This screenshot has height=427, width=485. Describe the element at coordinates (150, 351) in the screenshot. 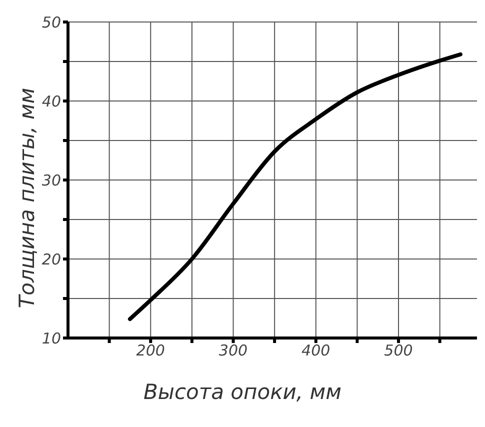

I see `x-tick-label: 200` at that location.